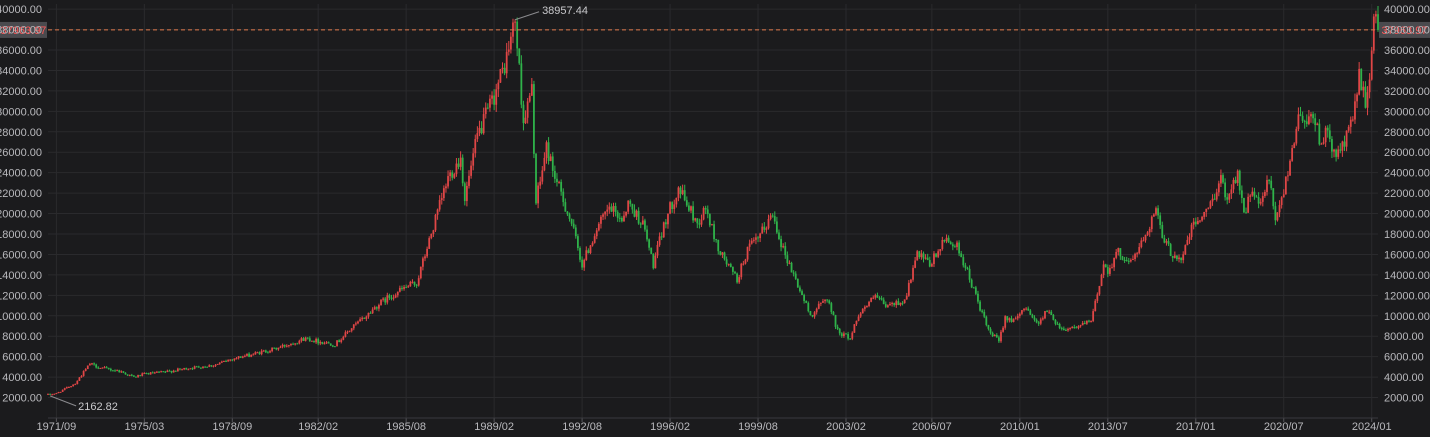 This screenshot has height=437, width=1430. What do you see at coordinates (21, 71) in the screenshot?
I see `y-tick-label-left: 34000.00` at bounding box center [21, 71].